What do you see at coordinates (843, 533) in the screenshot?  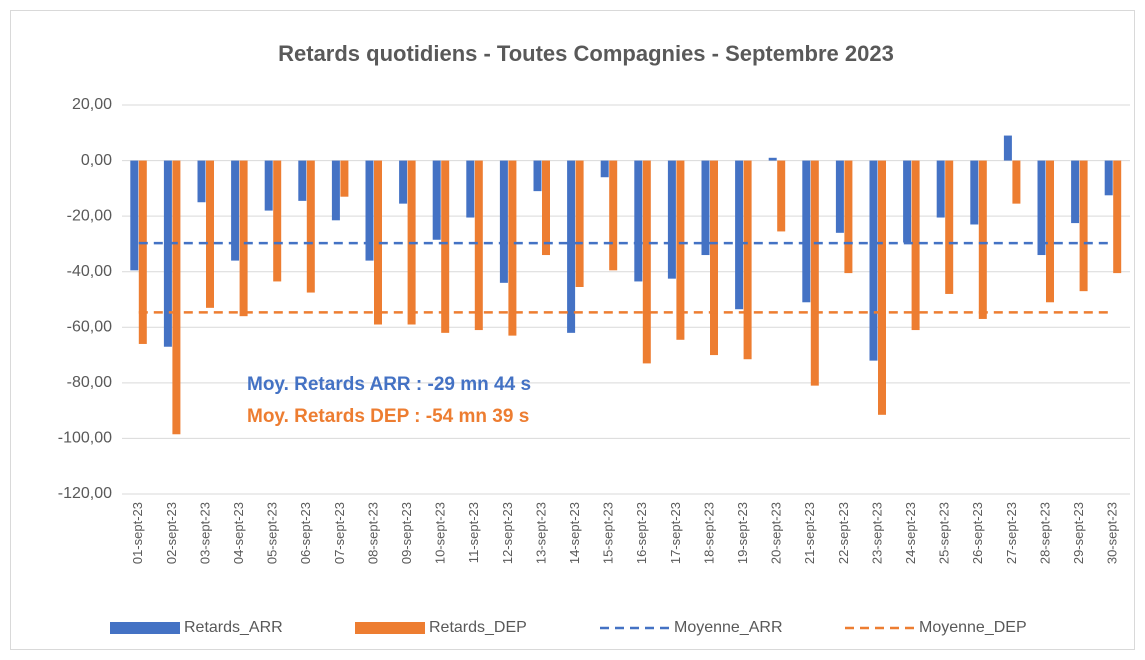 I see `x-tick-label: 22-sept-23` at bounding box center [843, 533].